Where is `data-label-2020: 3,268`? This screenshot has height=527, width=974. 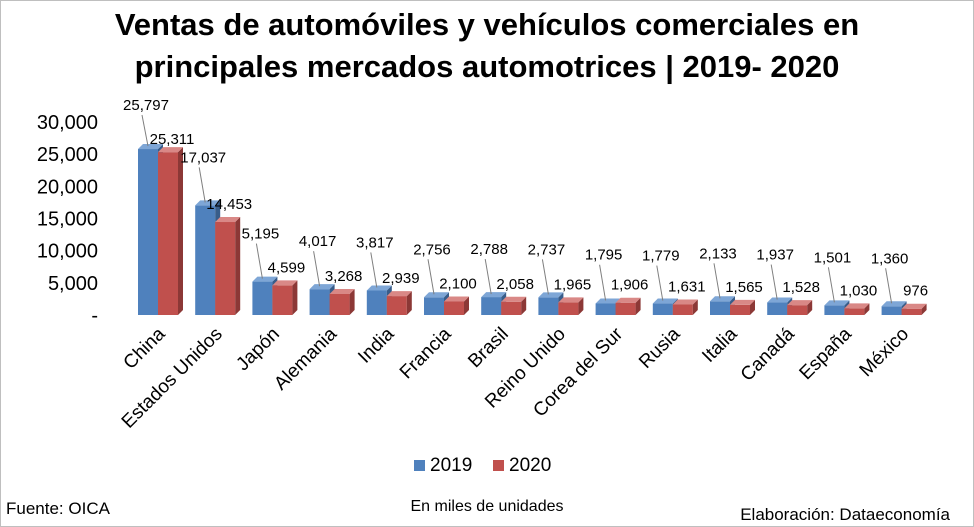 data-label-2020: 3,268 is located at coordinates (344, 276).